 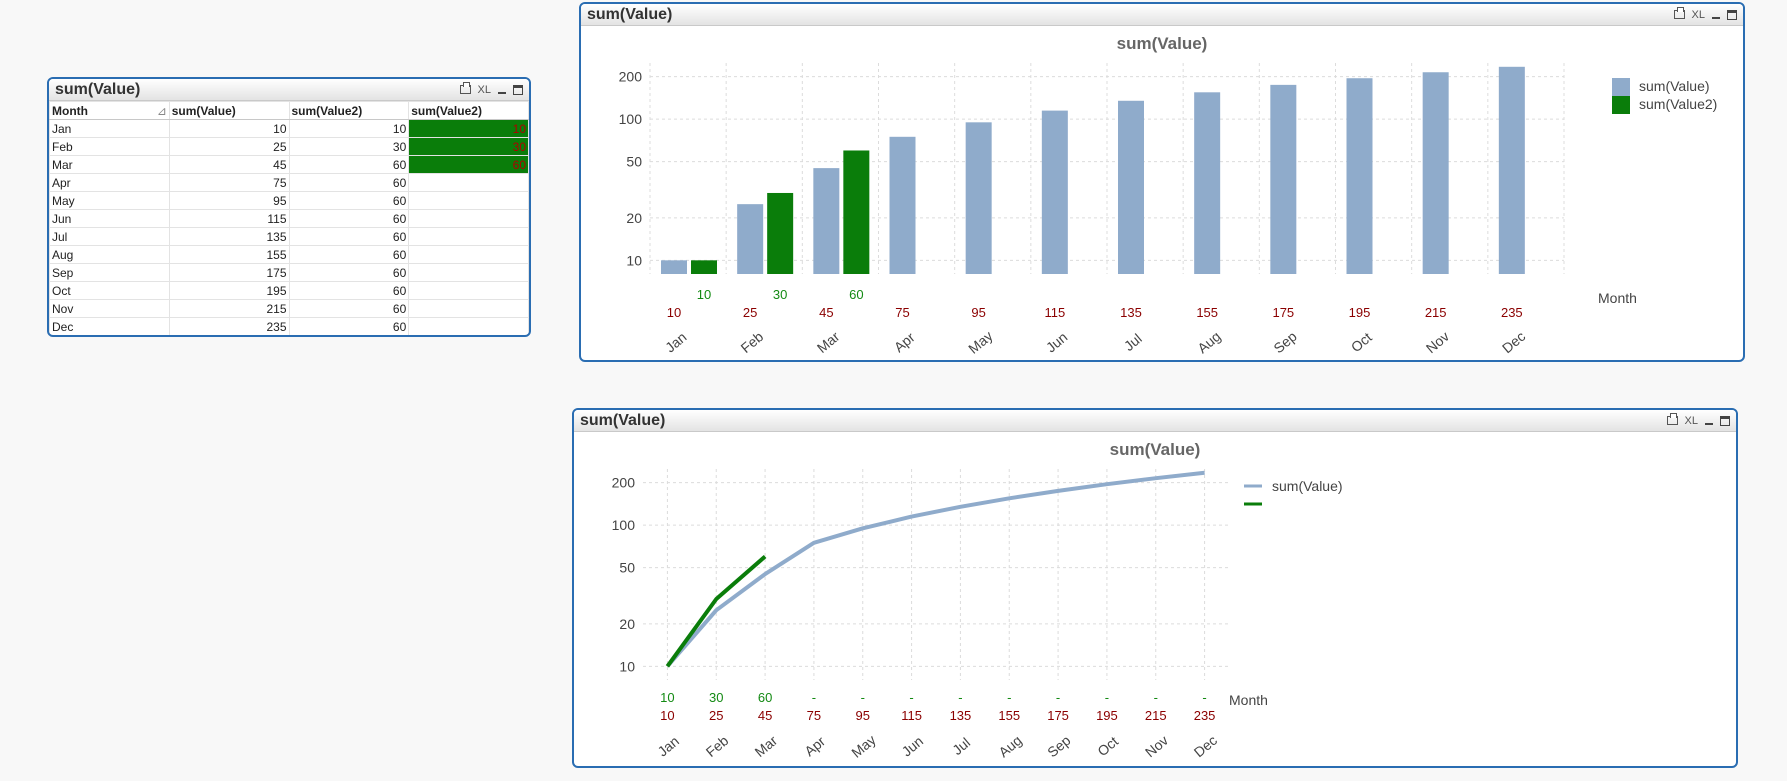 I want to click on bar-chart-caption: sum(Value) XL, so click(x=1162, y=15).